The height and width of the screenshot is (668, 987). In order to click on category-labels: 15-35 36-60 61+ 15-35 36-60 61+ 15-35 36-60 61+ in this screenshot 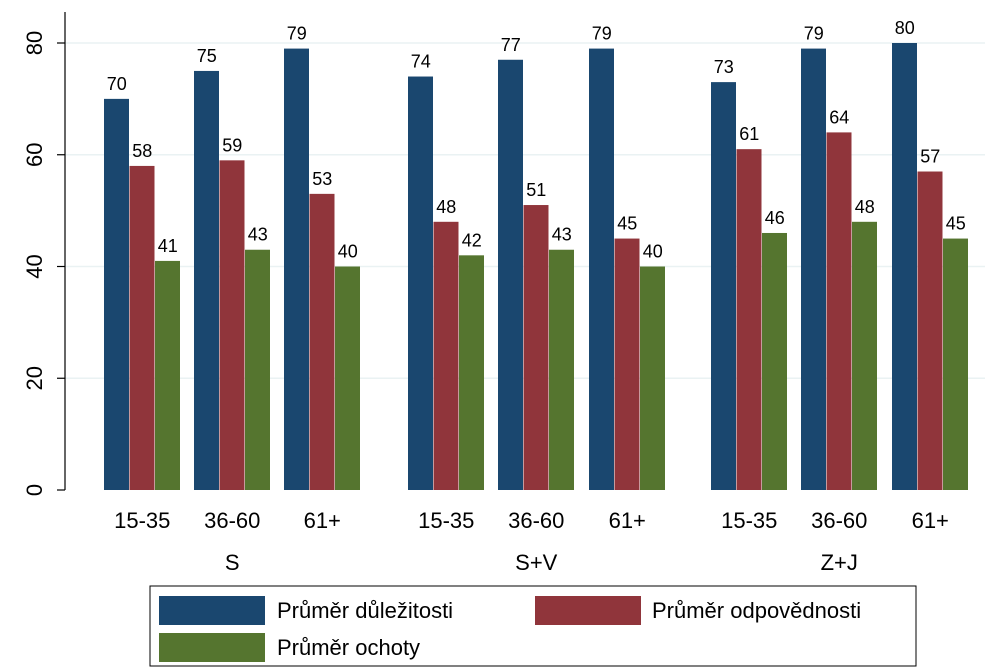, I will do `click(531, 520)`.